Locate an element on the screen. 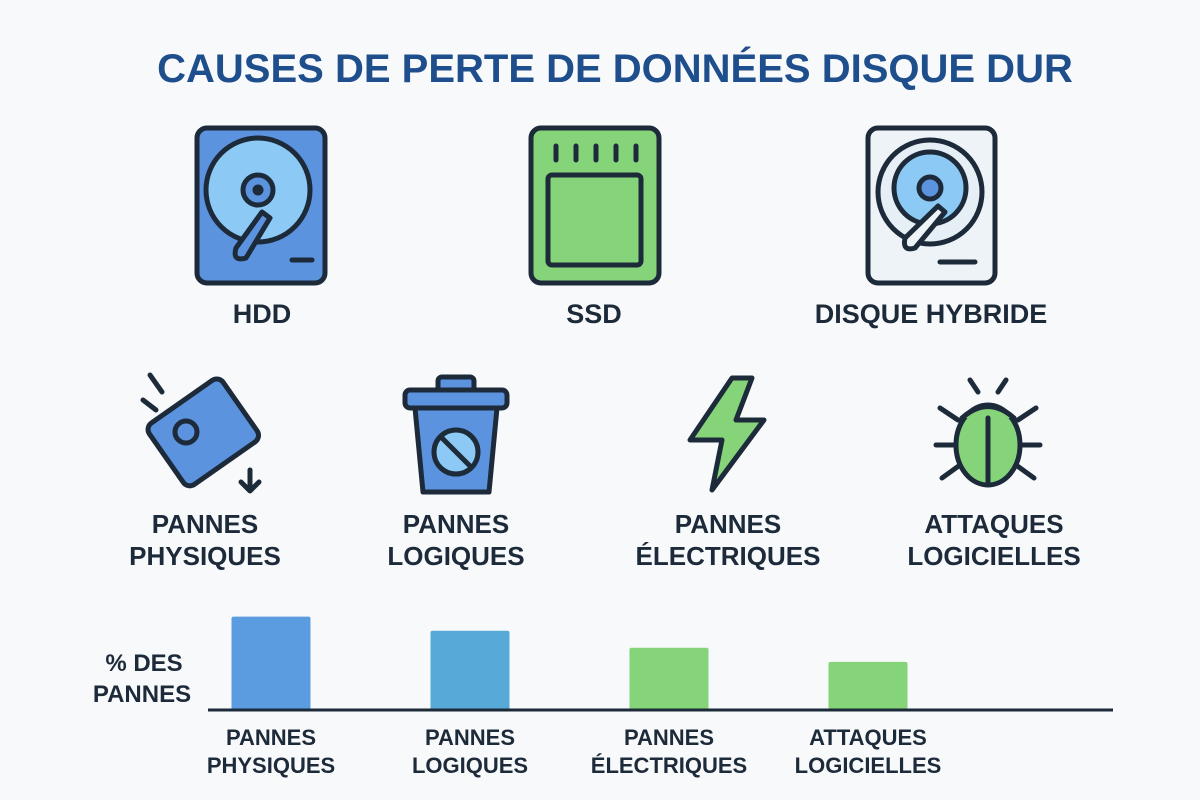  drive-label: DISQUE HYBRIDE is located at coordinates (931, 314).